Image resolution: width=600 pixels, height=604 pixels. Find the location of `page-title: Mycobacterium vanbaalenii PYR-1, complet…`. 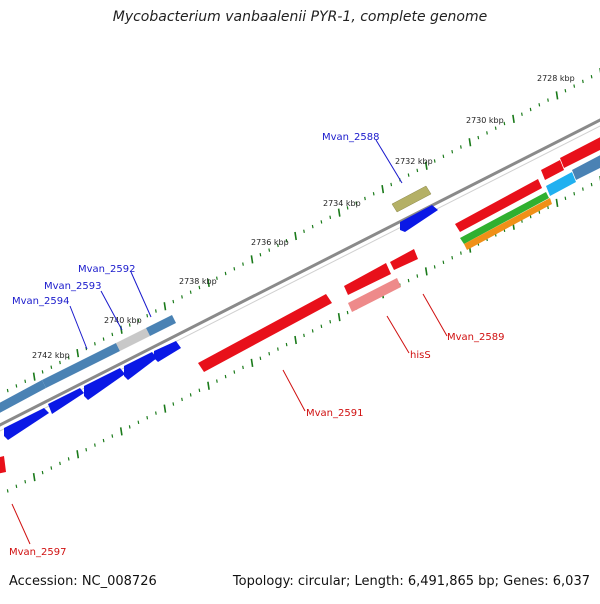

page-title: Mycobacterium vanbaalenii PYR-1, complet… is located at coordinates (300, 17).